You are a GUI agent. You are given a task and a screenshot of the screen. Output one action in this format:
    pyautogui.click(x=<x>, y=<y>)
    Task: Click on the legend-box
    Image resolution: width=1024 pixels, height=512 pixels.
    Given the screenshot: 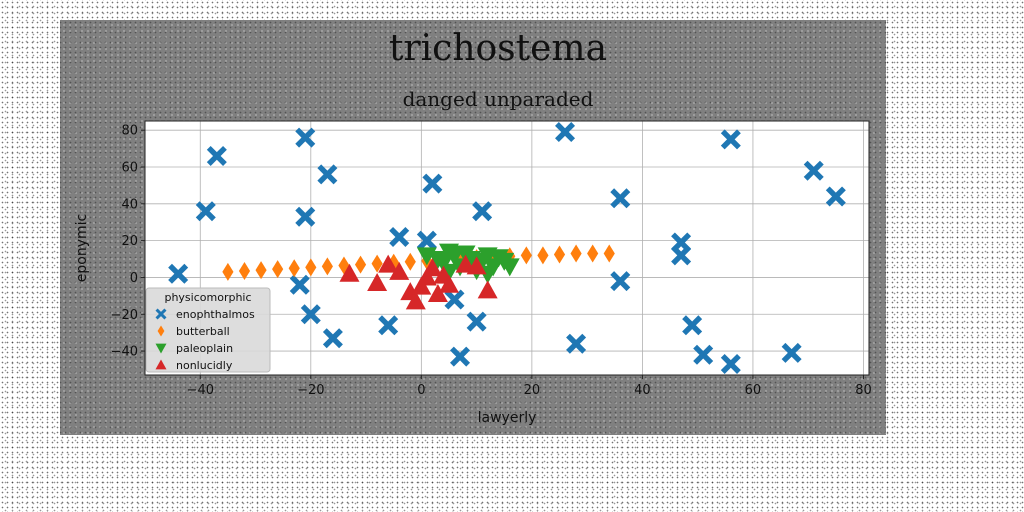 What is the action you would take?
    pyautogui.click(x=208, y=330)
    